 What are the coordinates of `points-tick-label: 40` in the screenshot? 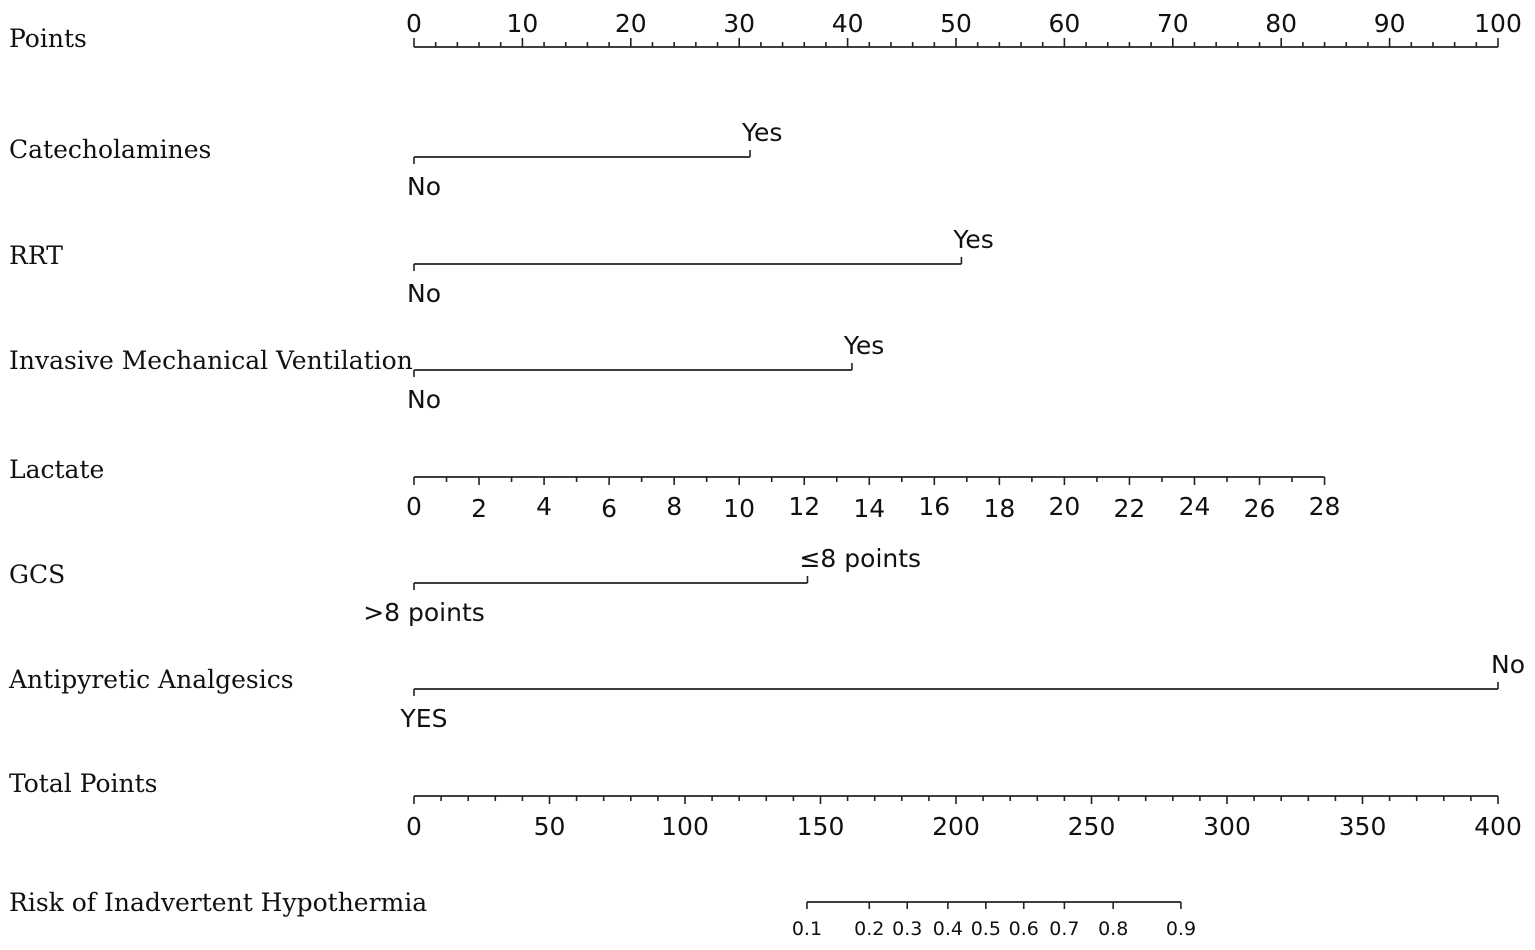 It's located at (848, 23).